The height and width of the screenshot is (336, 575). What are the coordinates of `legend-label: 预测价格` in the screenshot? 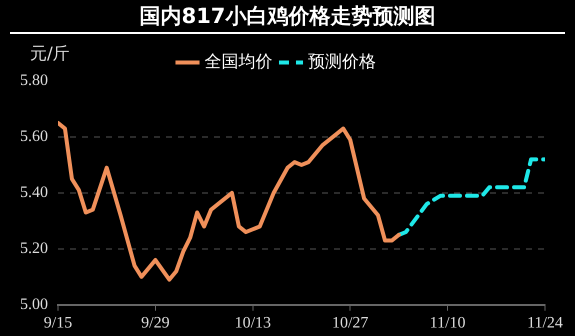 It's located at (342, 62).